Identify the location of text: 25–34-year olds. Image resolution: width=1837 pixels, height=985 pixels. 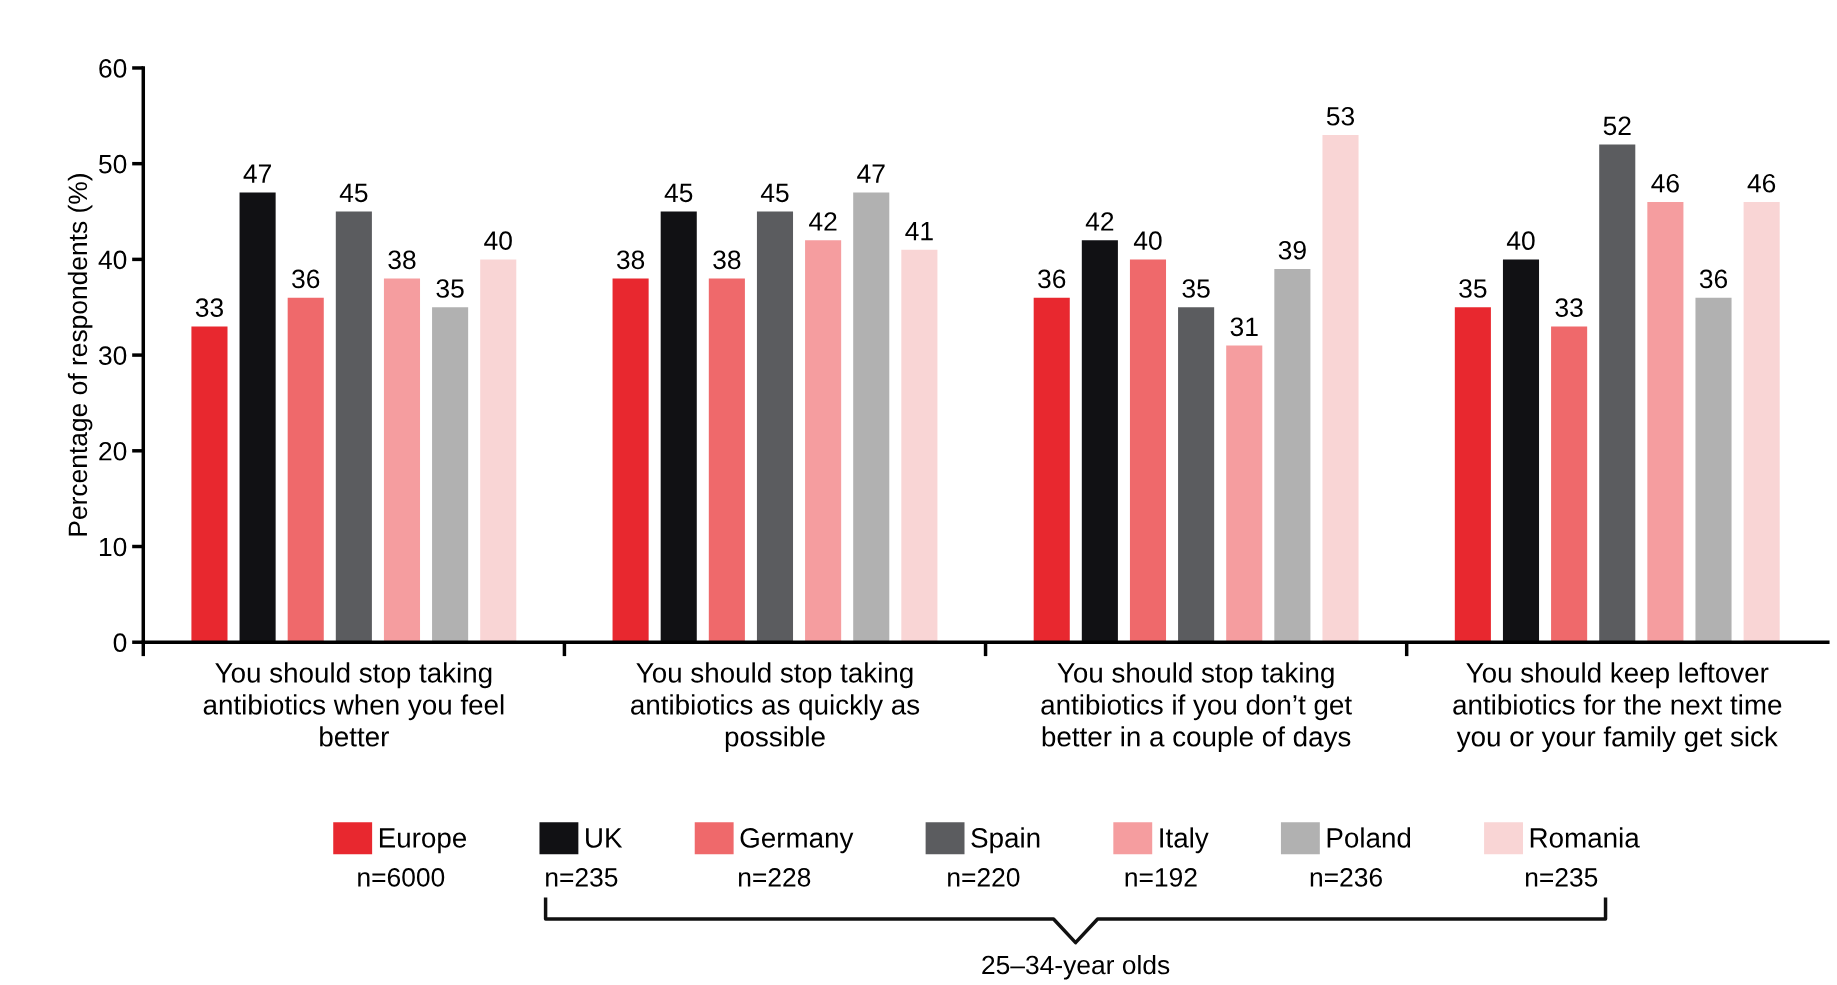
(1076, 967).